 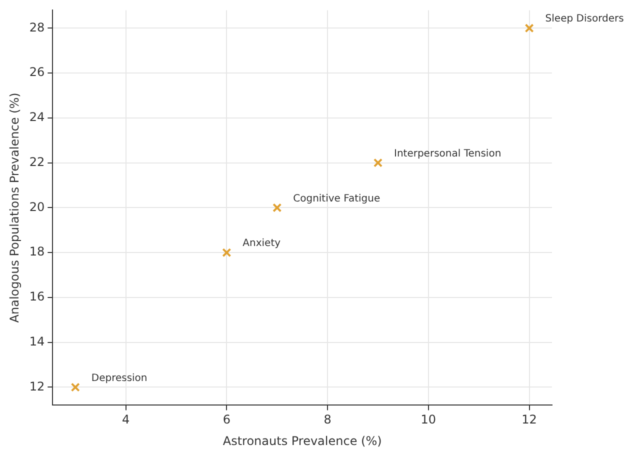 What do you see at coordinates (448, 154) in the screenshot?
I see `annotation: Interpersonal Tension` at bounding box center [448, 154].